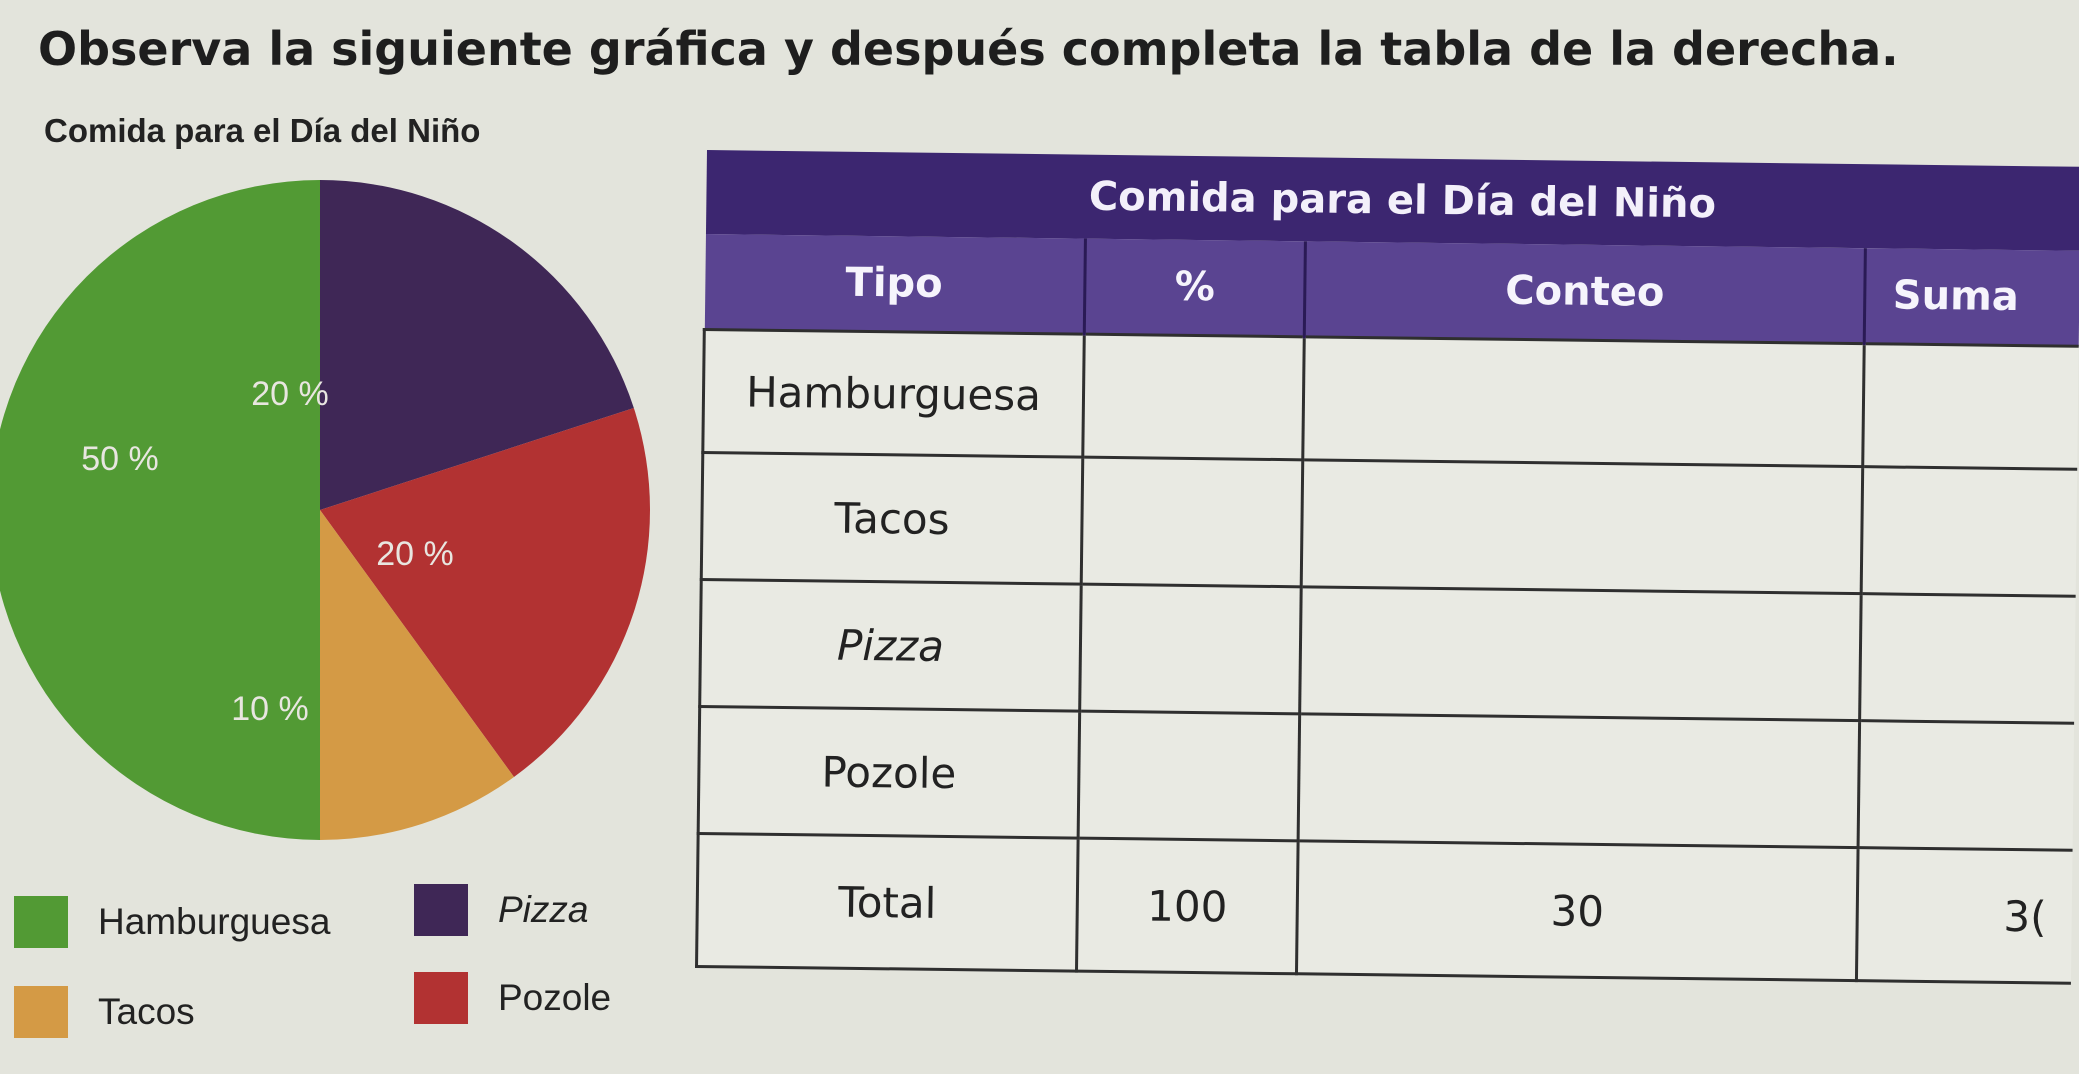 The width and height of the screenshot is (2079, 1074). I want to click on header-conteo: Conteo, so click(1585, 292).